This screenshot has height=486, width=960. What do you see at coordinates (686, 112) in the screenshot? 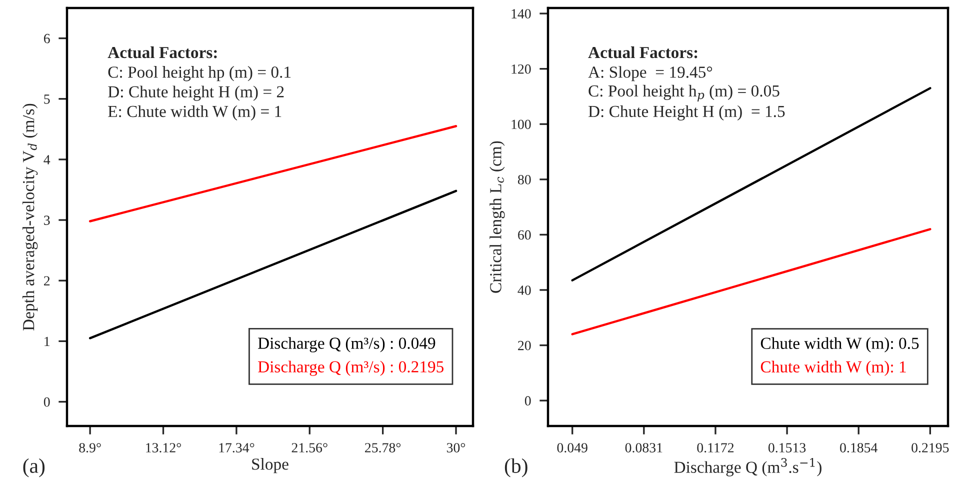
I see `annotation: D: Chute Height H (m) = 1.5` at bounding box center [686, 112].